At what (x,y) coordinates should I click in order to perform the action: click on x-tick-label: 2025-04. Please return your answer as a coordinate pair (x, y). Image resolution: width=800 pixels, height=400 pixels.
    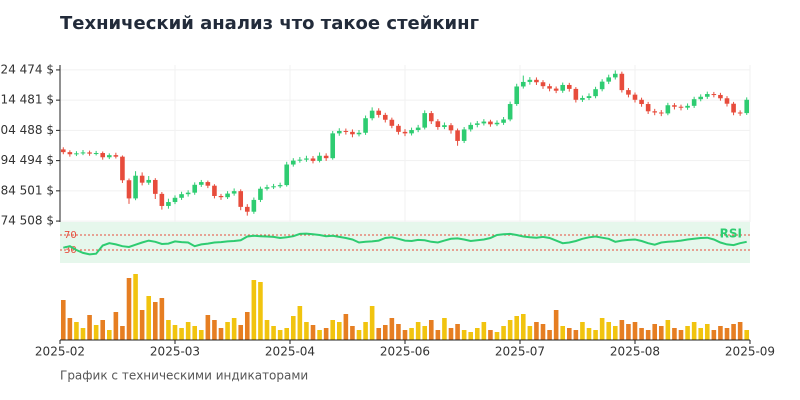
    Looking at the image, I should click on (290, 352).